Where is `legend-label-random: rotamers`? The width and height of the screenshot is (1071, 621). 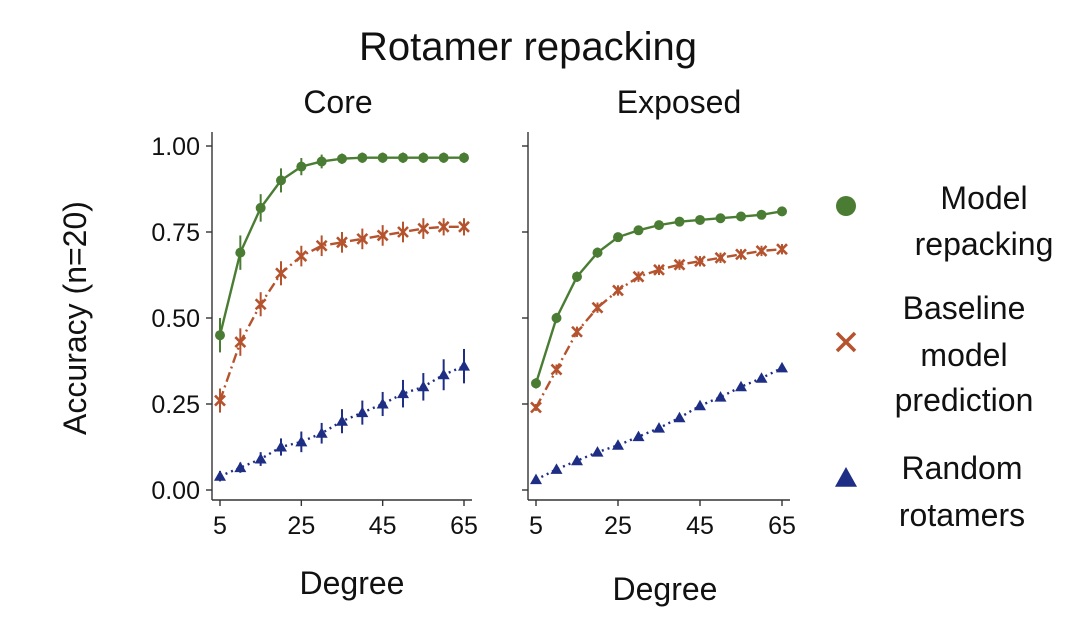
legend-label-random: rotamers is located at coordinates (962, 515).